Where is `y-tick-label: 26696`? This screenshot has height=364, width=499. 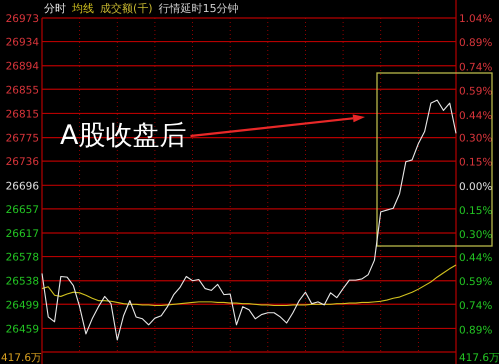
y-tick-label: 26696 is located at coordinates (23, 186).